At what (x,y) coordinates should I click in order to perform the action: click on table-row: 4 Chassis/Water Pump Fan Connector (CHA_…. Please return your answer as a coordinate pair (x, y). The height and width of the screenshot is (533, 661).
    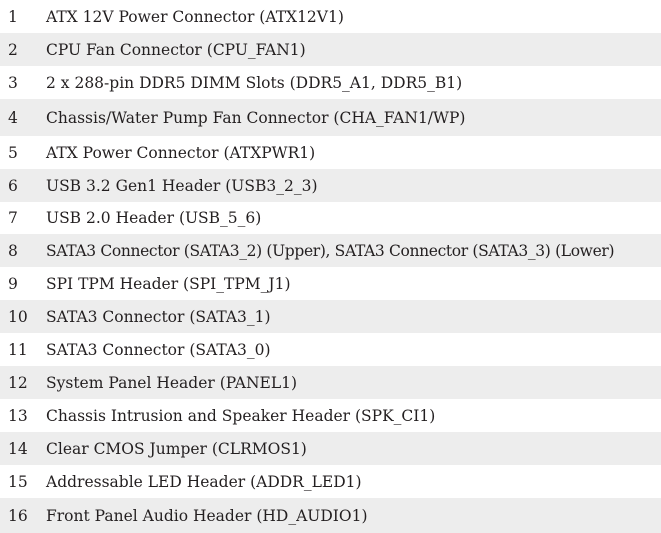
    Looking at the image, I should click on (330, 117).